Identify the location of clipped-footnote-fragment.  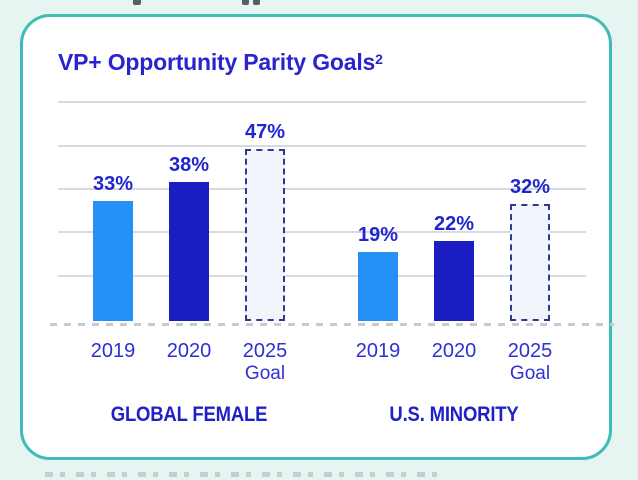
(241, 474).